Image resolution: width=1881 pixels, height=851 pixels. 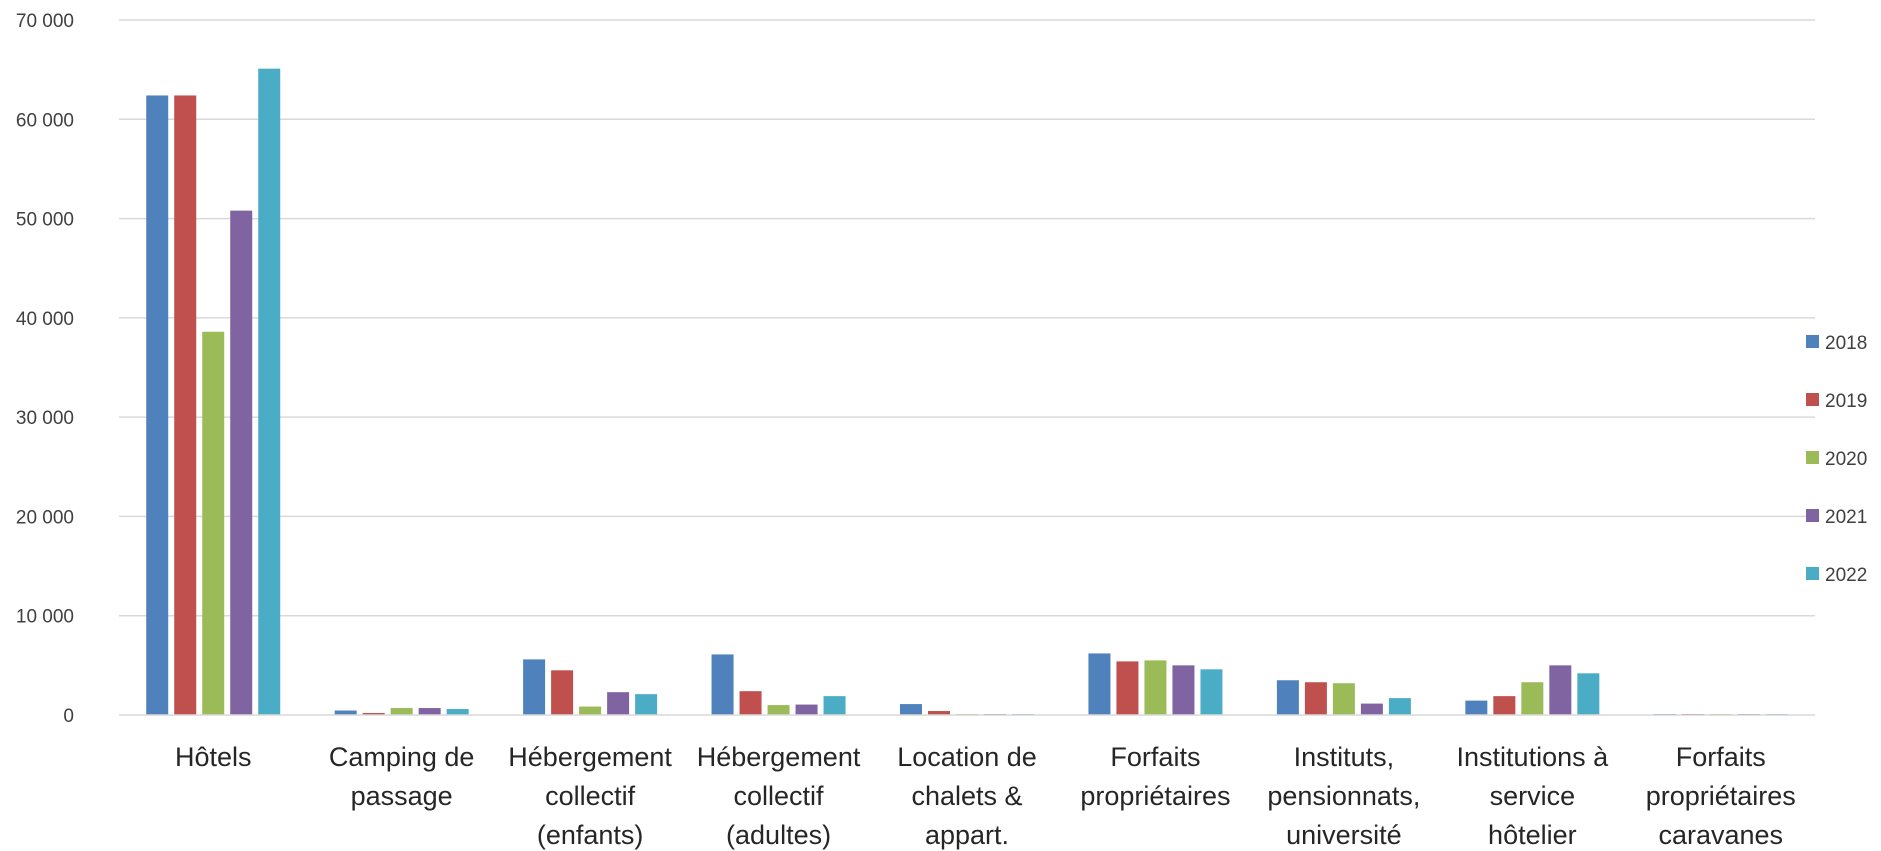 I want to click on category-label: Forfaits propriétaires caravanes, so click(x=1721, y=796).